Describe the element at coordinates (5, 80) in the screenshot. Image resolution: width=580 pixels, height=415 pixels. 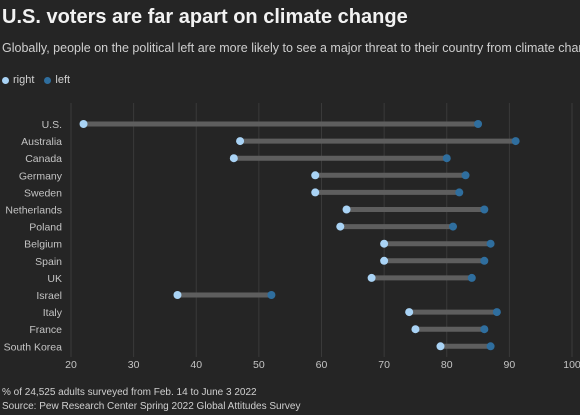
I see `legend-dot-right-icon` at that location.